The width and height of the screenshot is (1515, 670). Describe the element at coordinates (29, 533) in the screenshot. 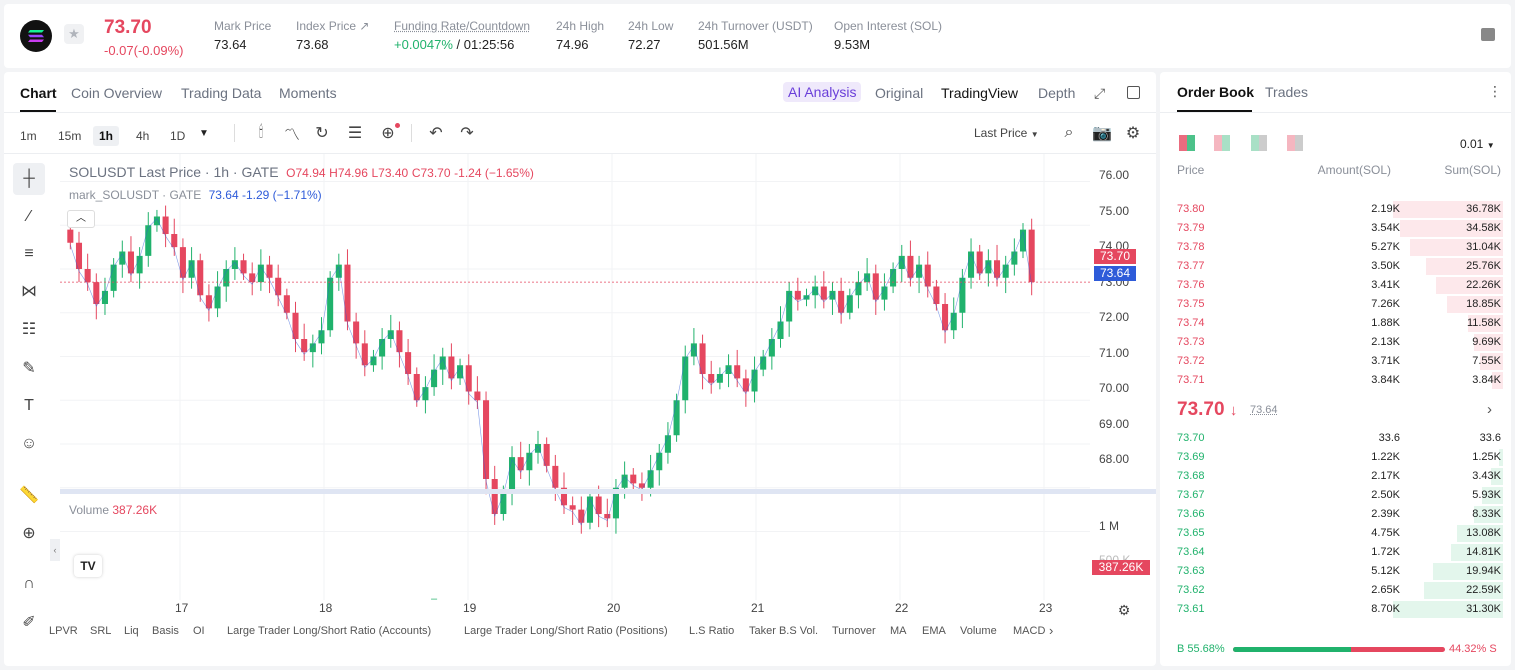

I see `zoom-in-icon: ⊕` at that location.